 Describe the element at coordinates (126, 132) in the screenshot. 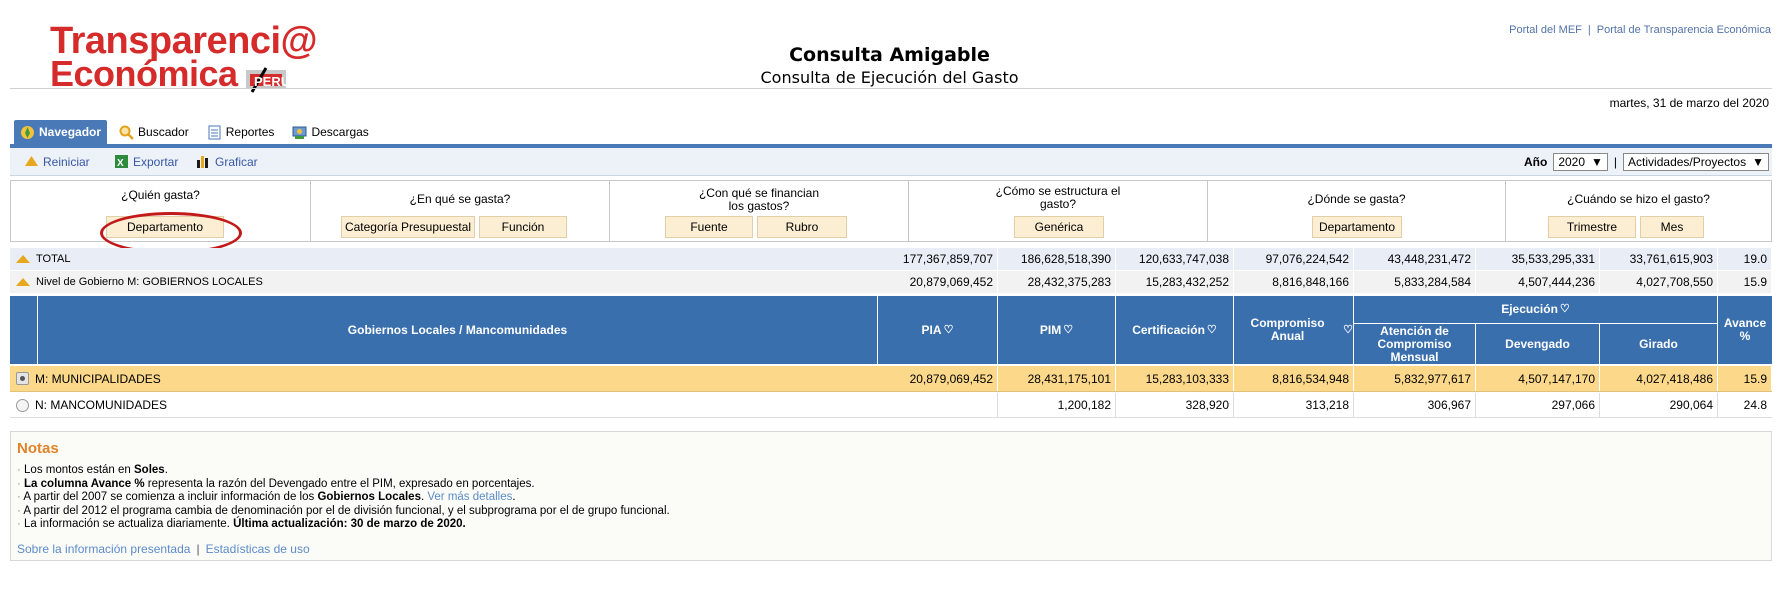

I see `magnifier-icon` at that location.